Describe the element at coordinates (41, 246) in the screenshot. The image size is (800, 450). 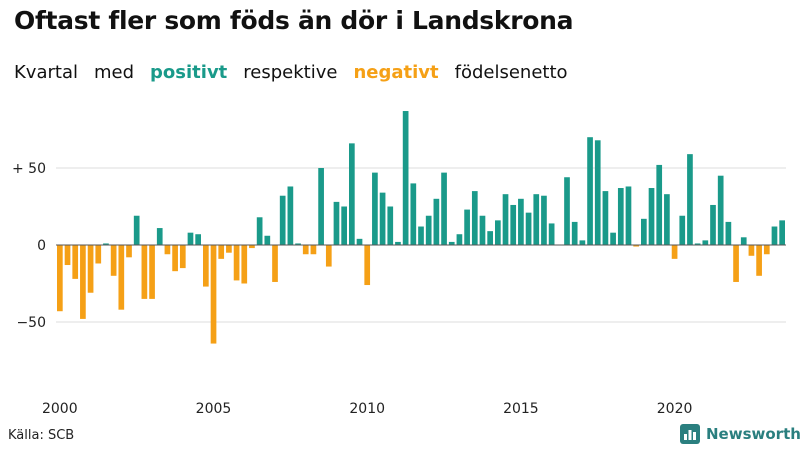
I see `y-tick-label-1: 0` at that location.